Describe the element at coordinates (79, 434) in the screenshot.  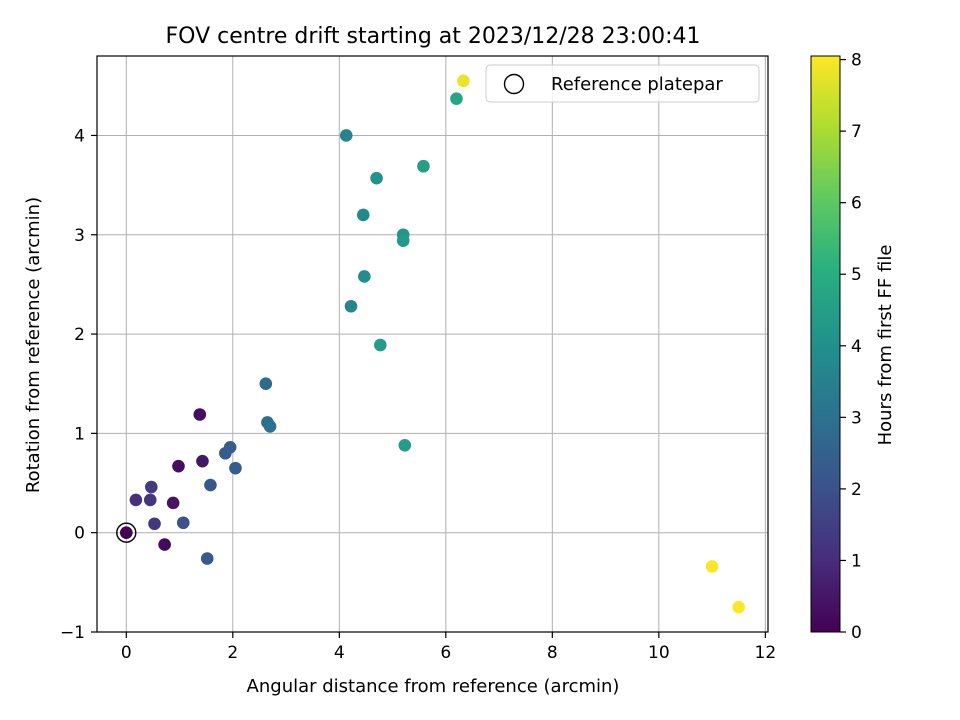
I see `y-tick-label: 1` at that location.